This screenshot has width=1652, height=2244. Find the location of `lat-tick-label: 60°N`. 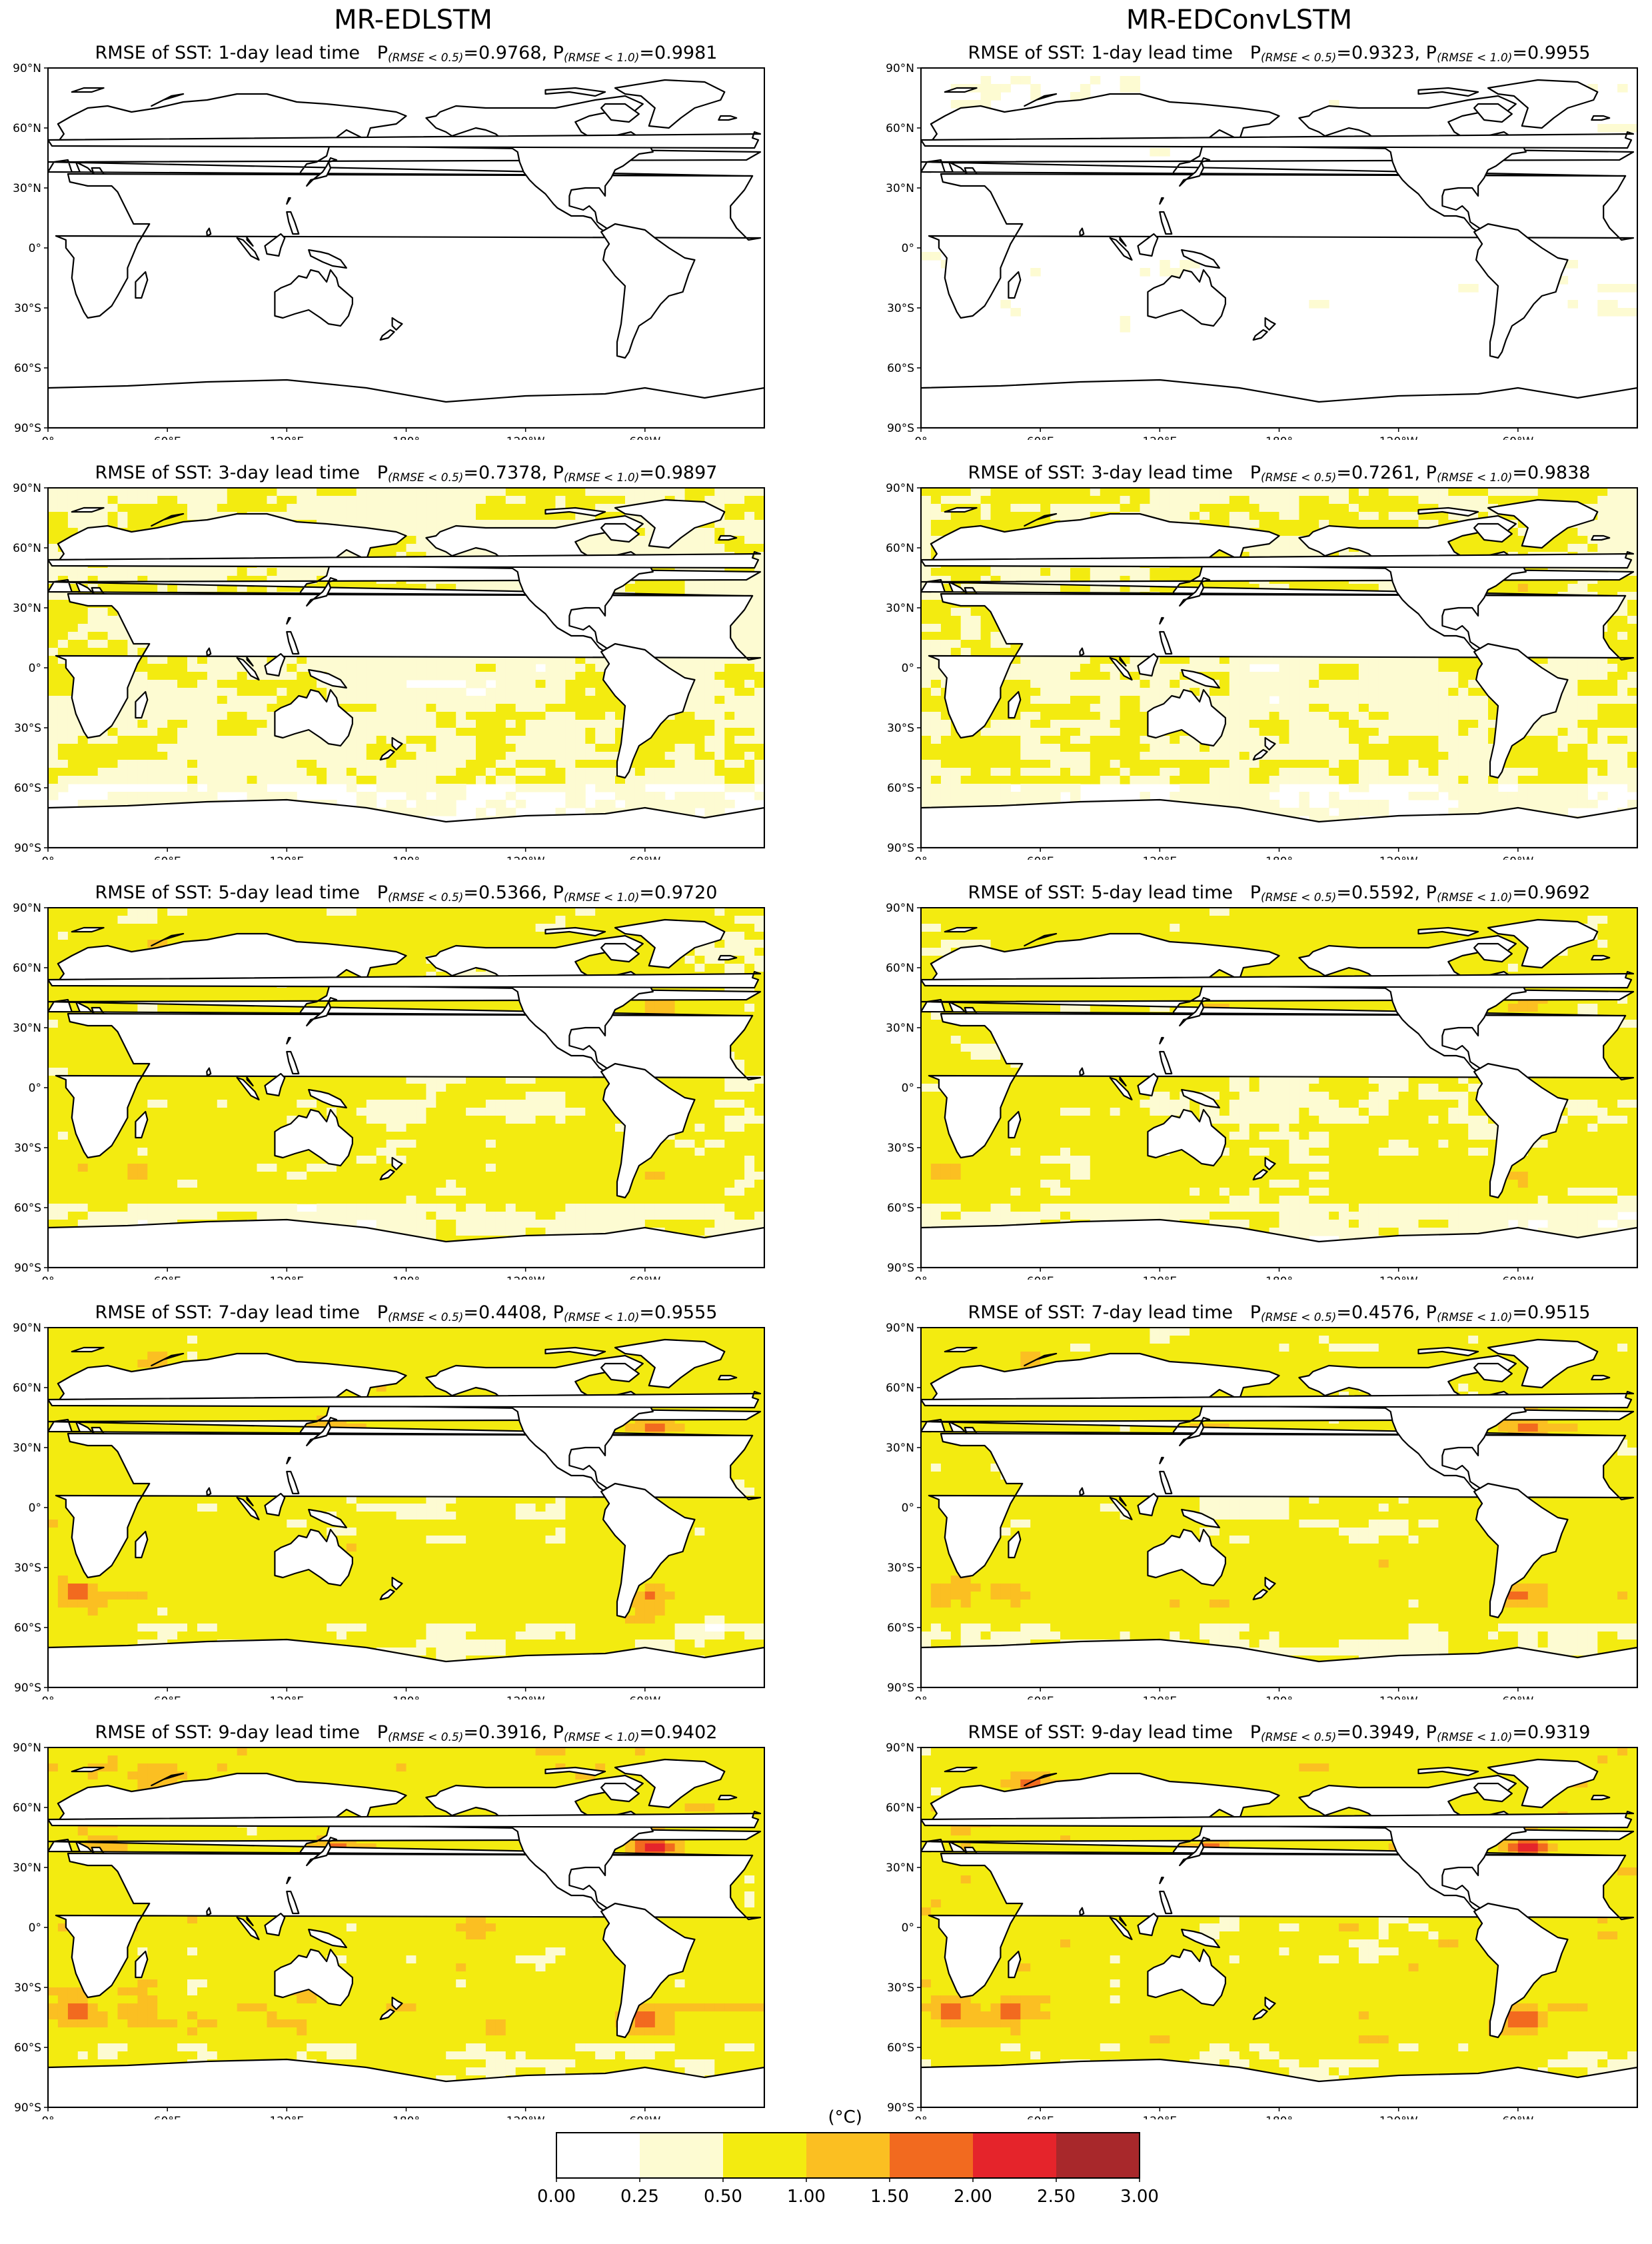

lat-tick-label: 60°N is located at coordinates (27, 548).